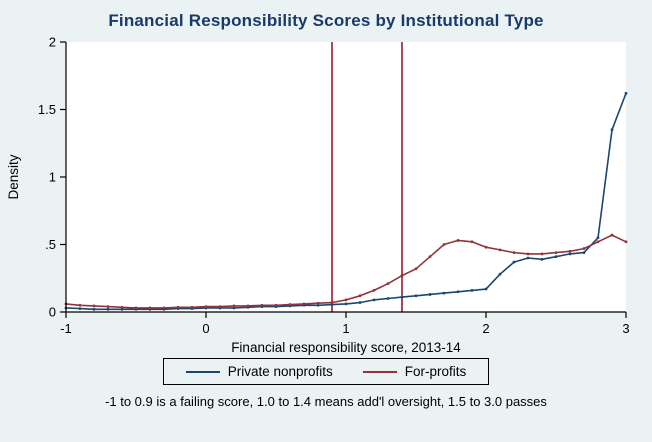  Describe the element at coordinates (280, 371) in the screenshot. I see `legend-label-private-nonprofits: Private nonprofits` at that location.